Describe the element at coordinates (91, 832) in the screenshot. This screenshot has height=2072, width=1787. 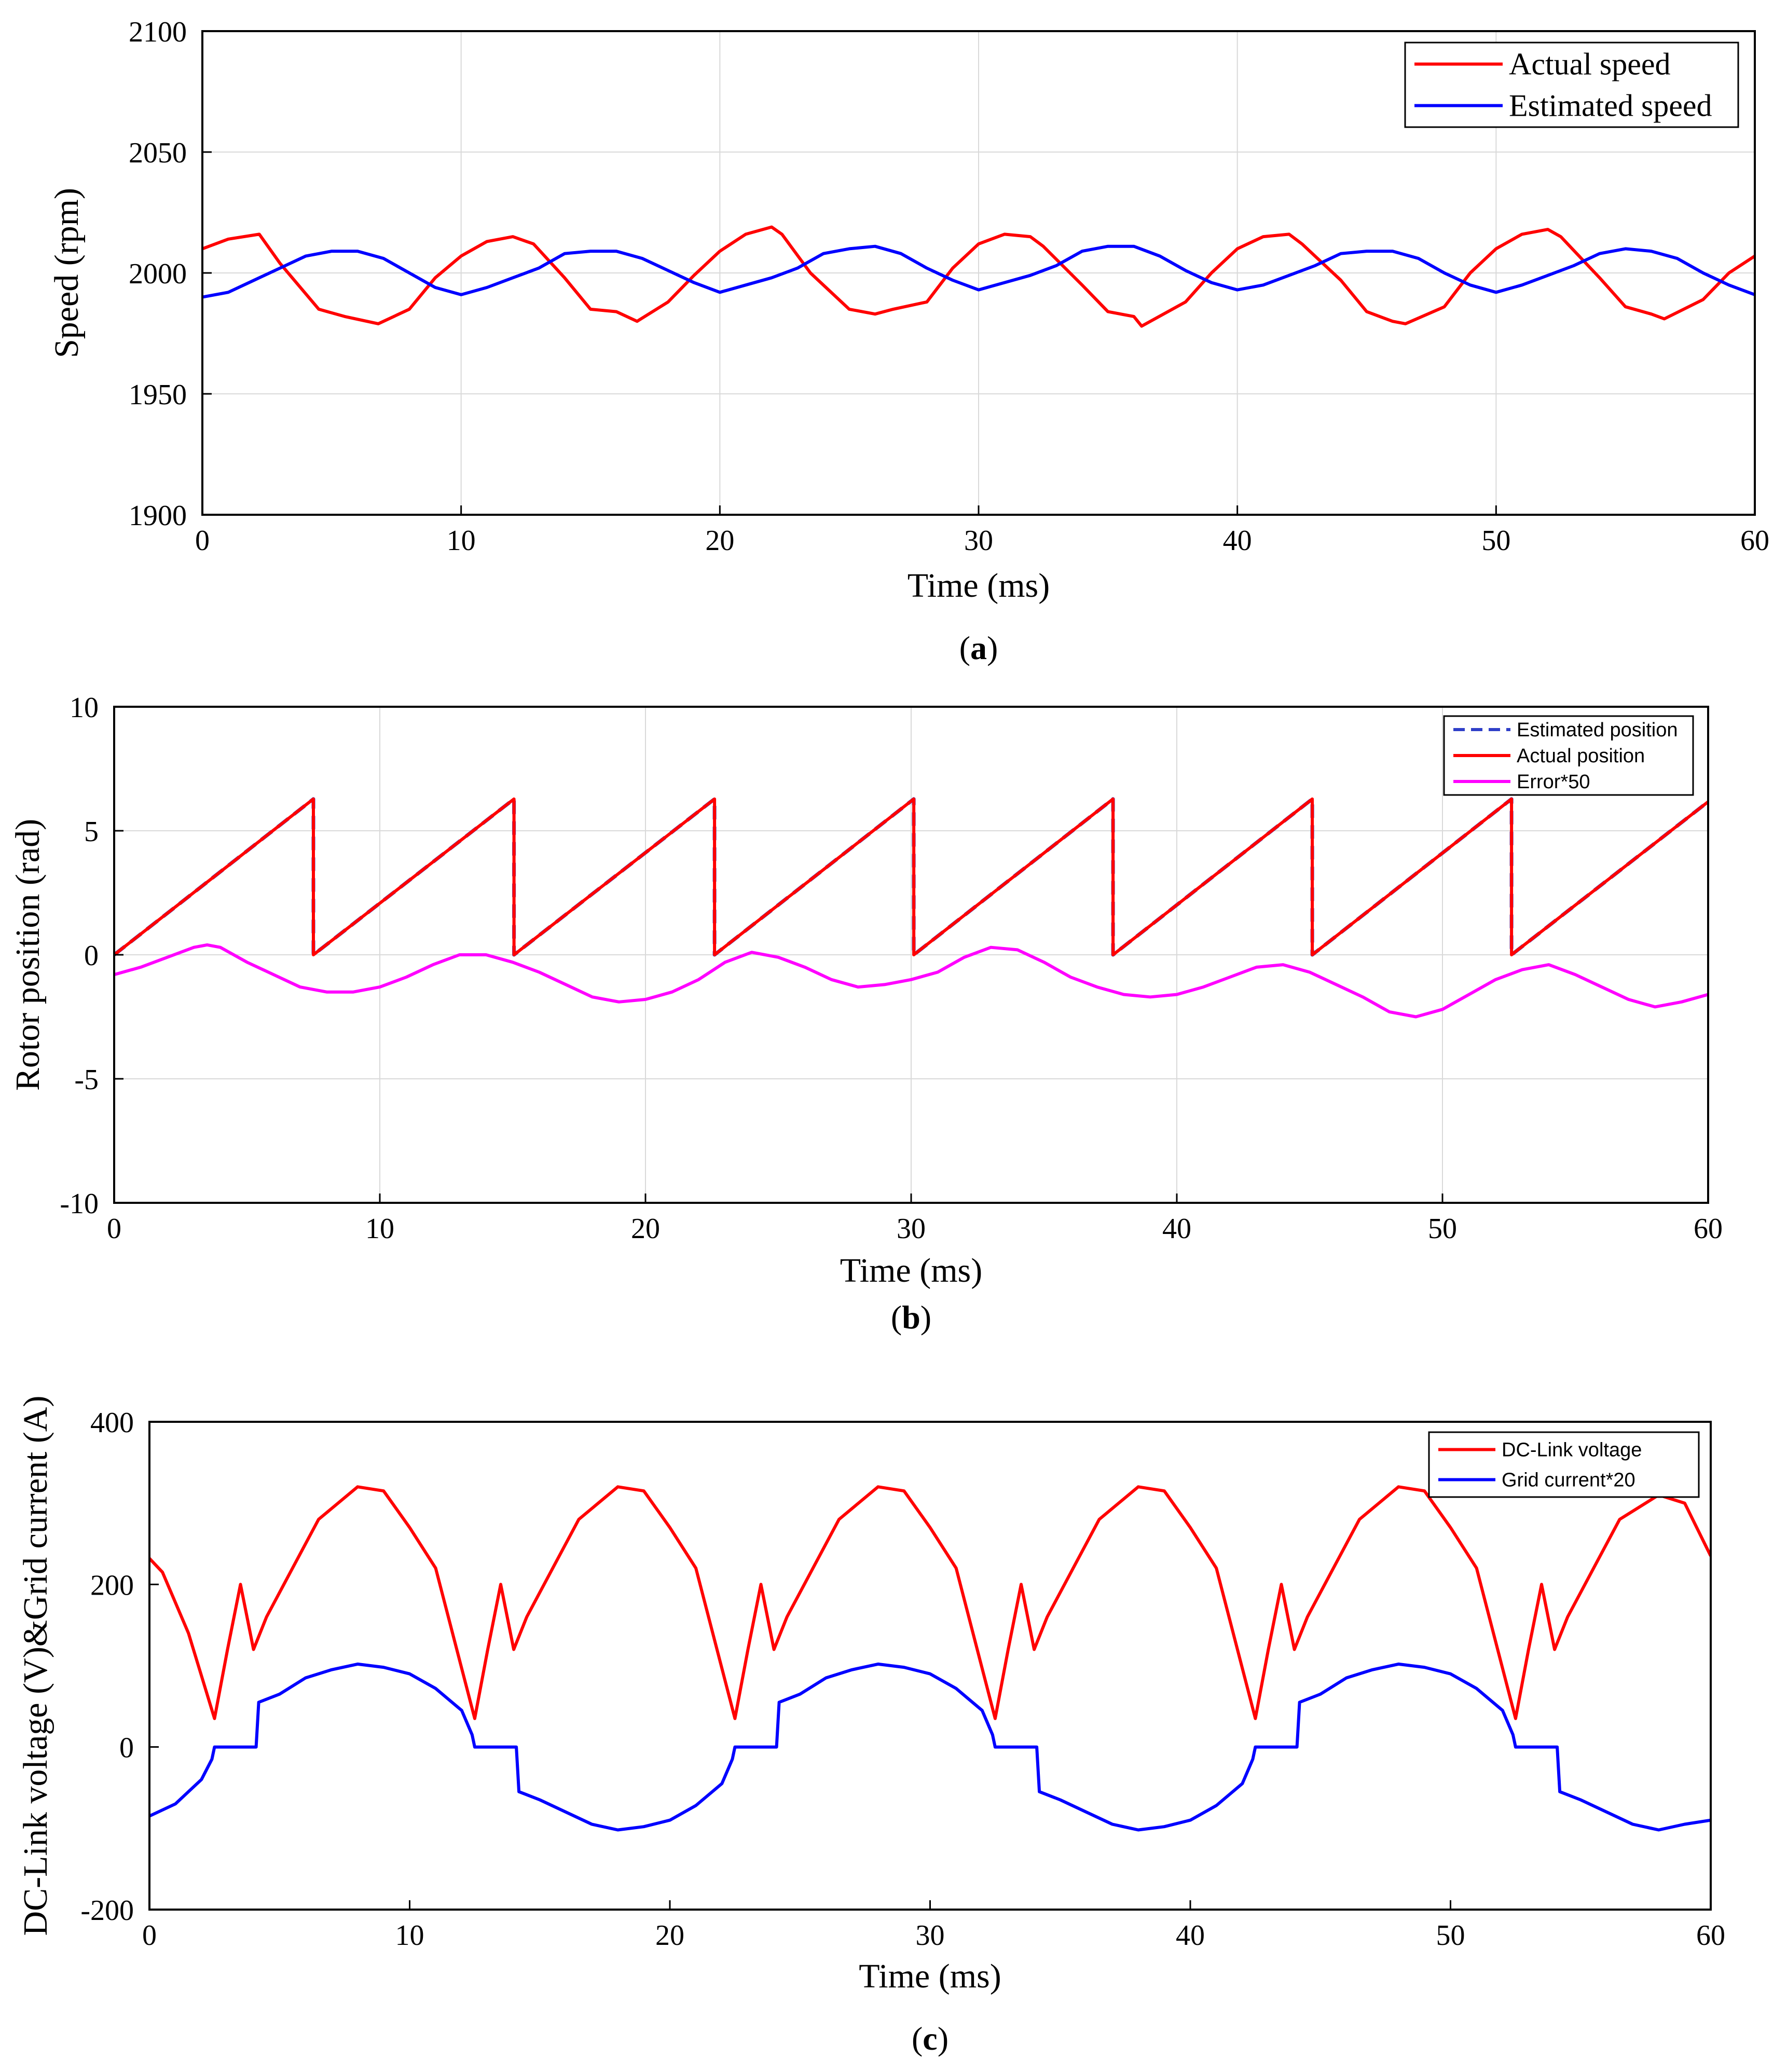
I see `y-tick-label: 5` at that location.